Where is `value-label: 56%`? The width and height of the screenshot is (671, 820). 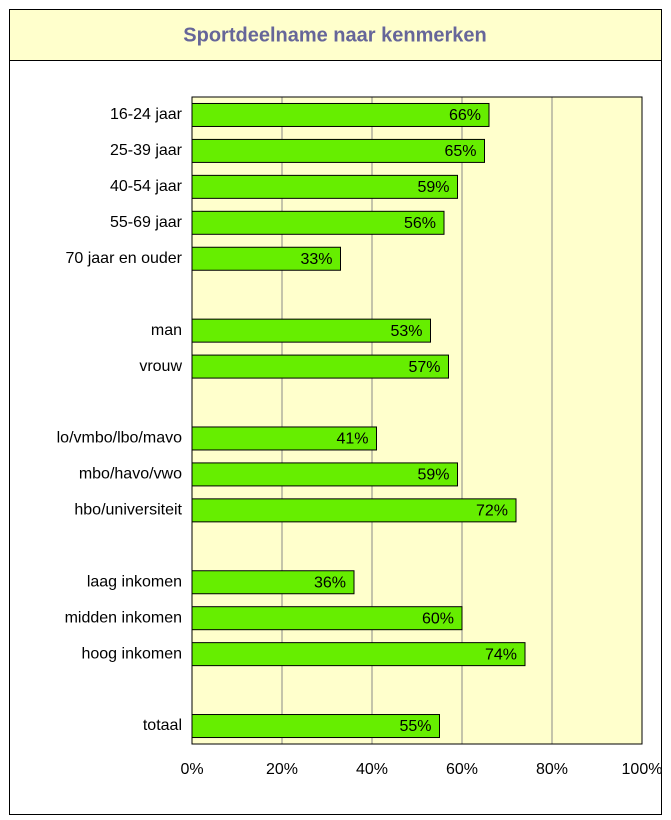
value-label: 56% is located at coordinates (420, 223).